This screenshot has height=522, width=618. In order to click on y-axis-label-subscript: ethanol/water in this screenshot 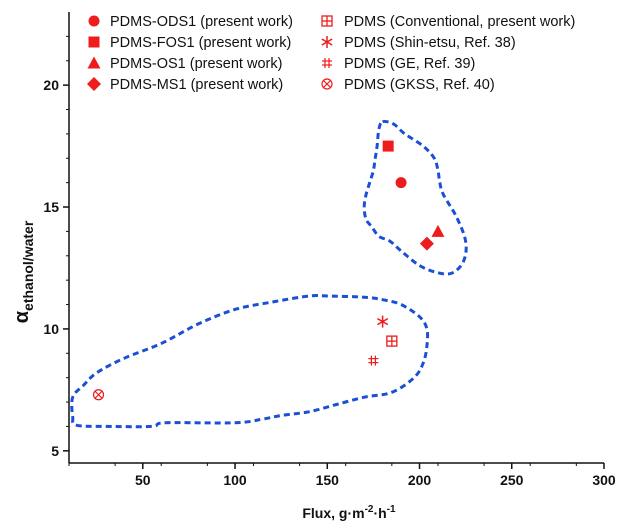, I will do `click(28, 265)`.